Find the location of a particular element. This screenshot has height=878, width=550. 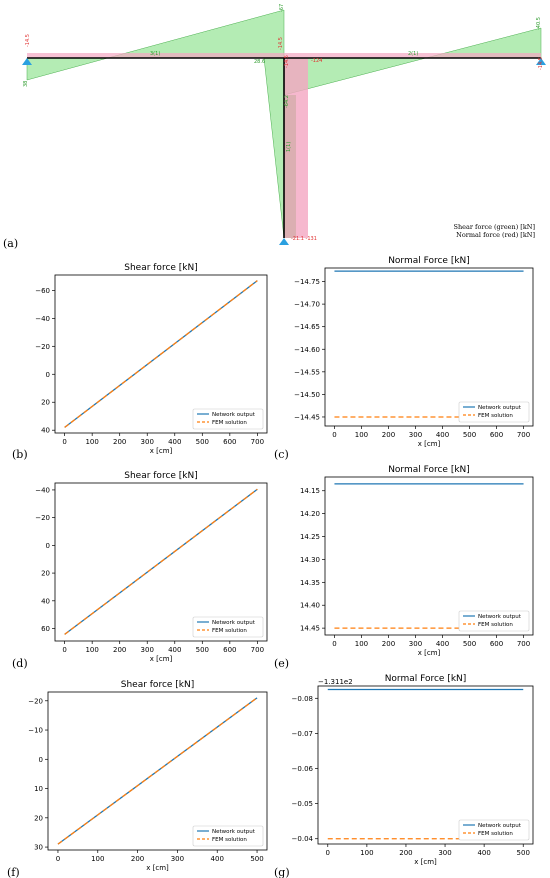

y-tick-label: 14.25 is located at coordinates (310, 537).